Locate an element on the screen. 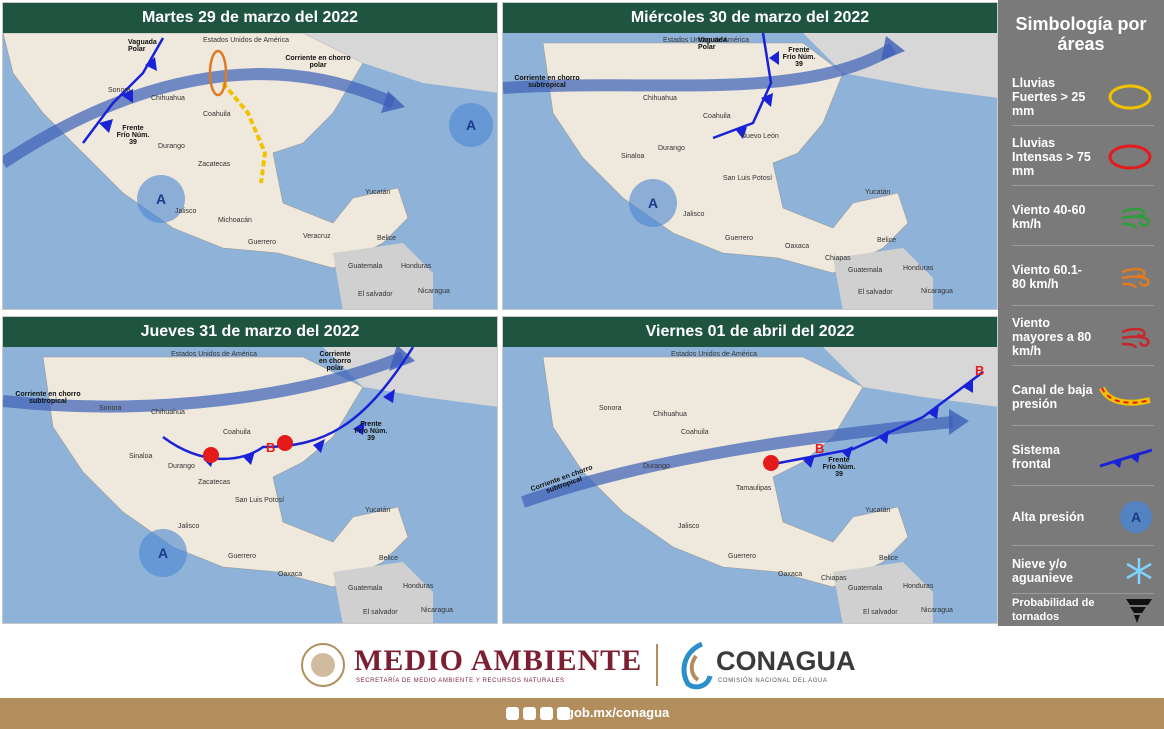 This screenshot has width=1164, height=729. legend-label: Lluvias Intensas > 75 mm is located at coordinates (1051, 156).